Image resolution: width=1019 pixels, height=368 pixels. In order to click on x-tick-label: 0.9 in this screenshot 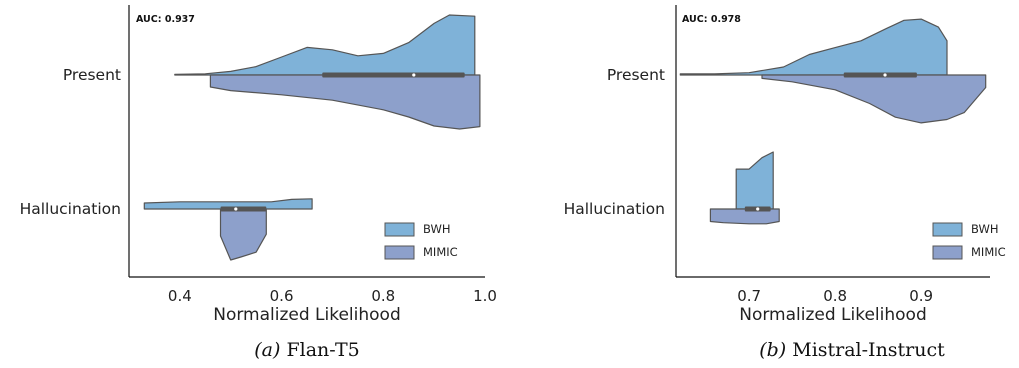, I will do `click(921, 296)`.